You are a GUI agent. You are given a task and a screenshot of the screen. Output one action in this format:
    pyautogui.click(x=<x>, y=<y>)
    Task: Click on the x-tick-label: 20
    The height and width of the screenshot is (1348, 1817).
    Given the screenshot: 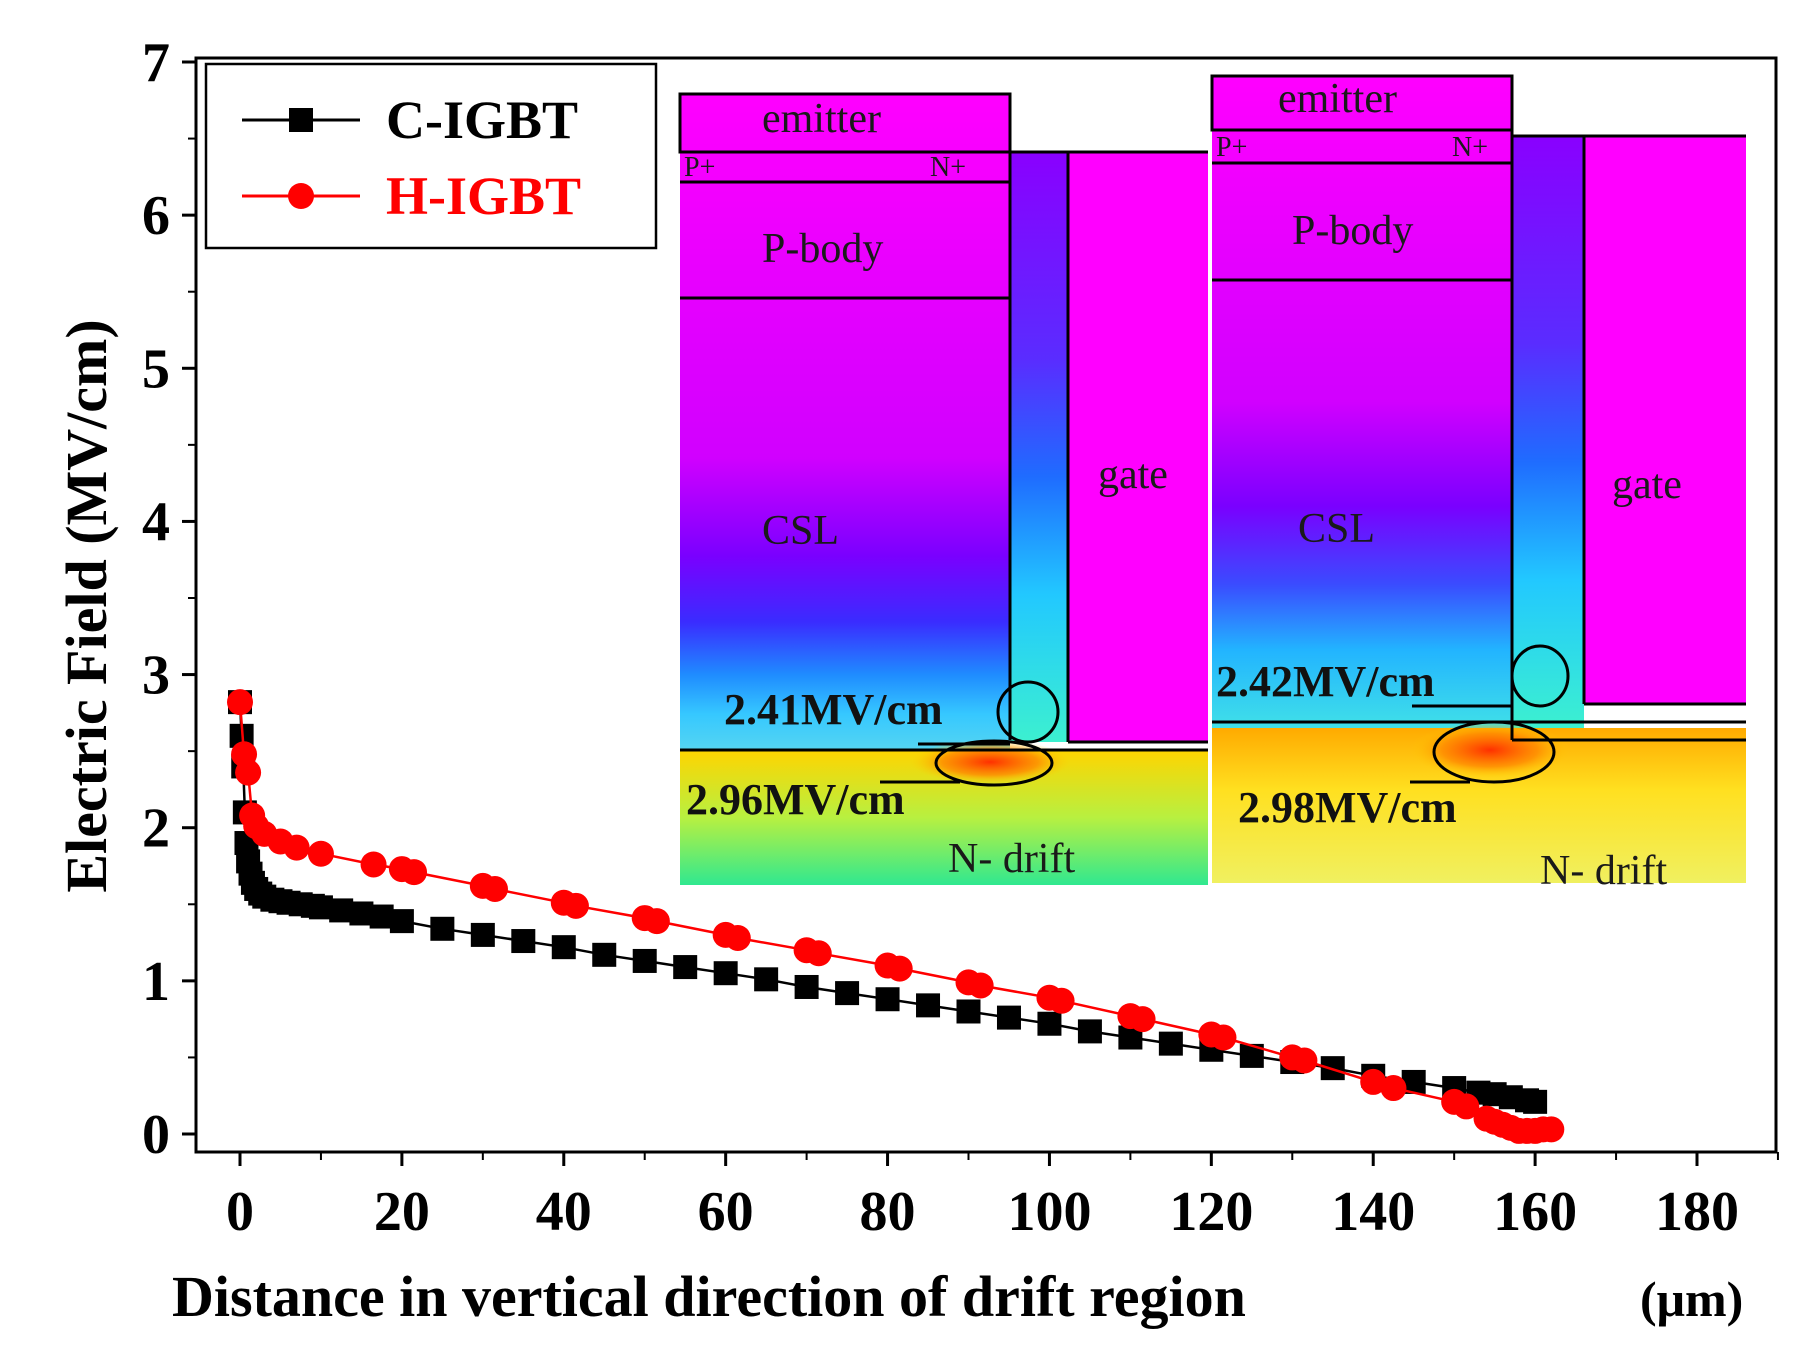 What is the action you would take?
    pyautogui.click(x=402, y=1212)
    